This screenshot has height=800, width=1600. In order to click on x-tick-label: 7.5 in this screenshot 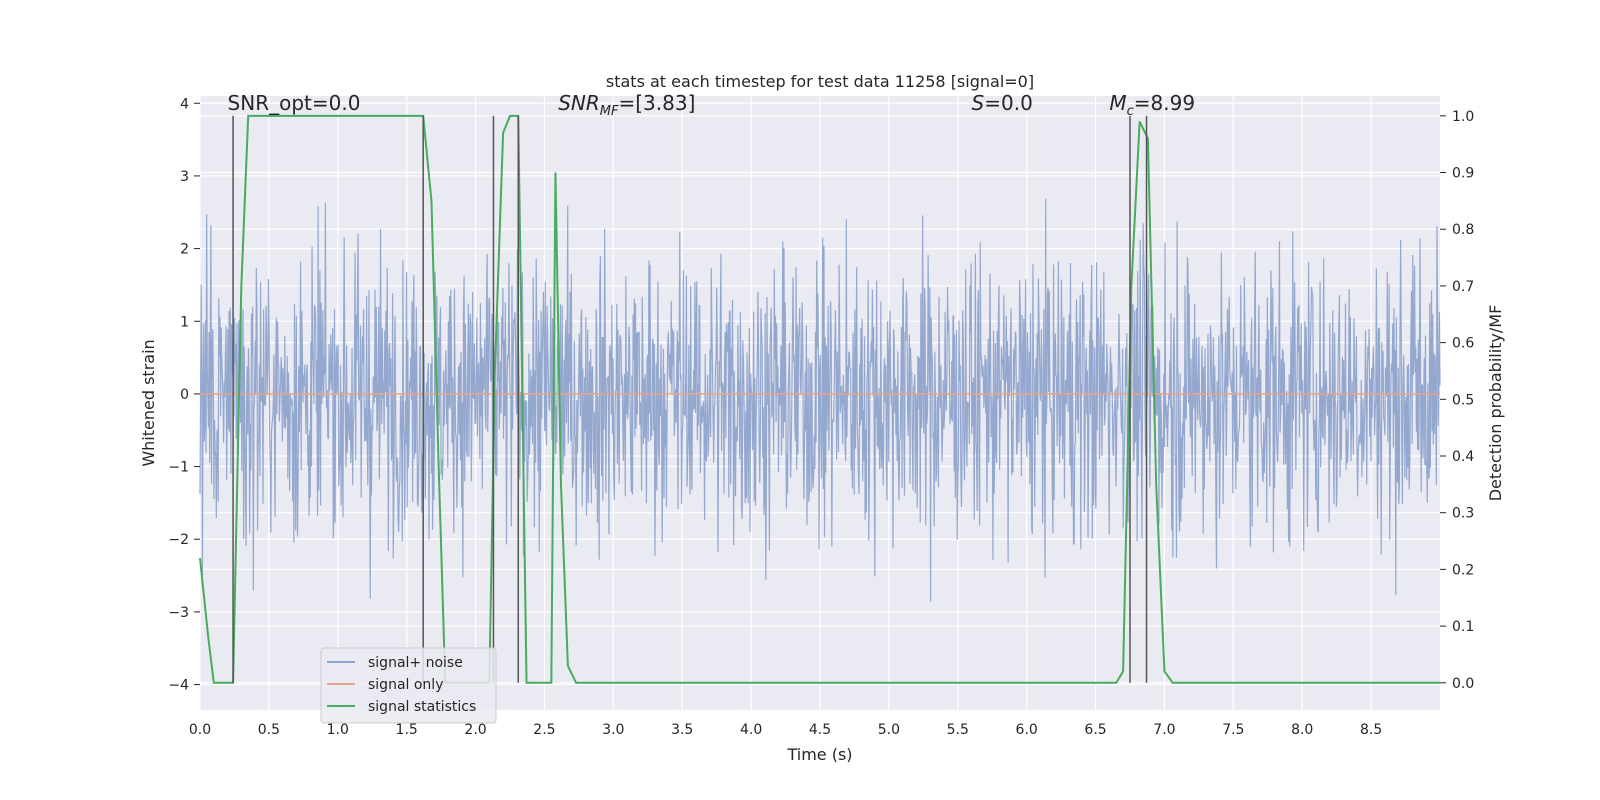, I will do `click(1233, 730)`.